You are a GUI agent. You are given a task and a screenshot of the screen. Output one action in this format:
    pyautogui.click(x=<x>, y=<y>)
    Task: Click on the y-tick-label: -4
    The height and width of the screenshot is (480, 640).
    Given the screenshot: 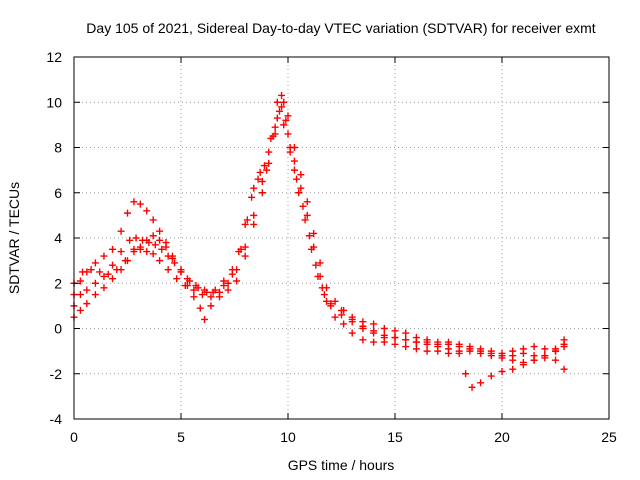 What is the action you would take?
    pyautogui.click(x=56, y=419)
    